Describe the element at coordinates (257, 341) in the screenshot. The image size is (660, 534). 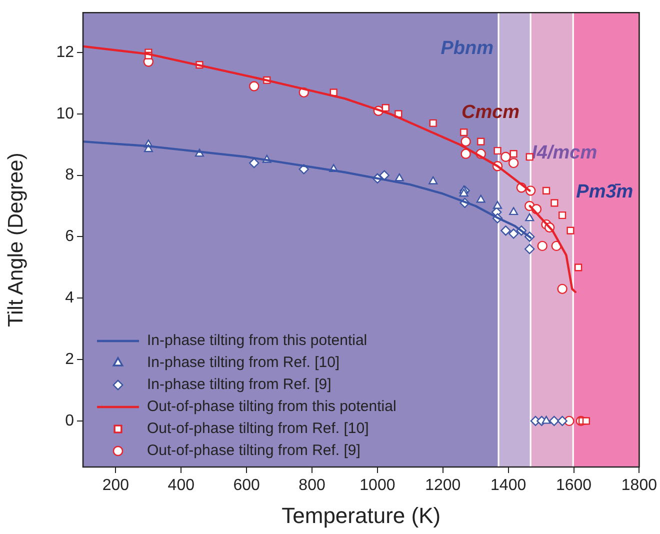
I see `legend-label: In-phase tilting from this potential` at that location.